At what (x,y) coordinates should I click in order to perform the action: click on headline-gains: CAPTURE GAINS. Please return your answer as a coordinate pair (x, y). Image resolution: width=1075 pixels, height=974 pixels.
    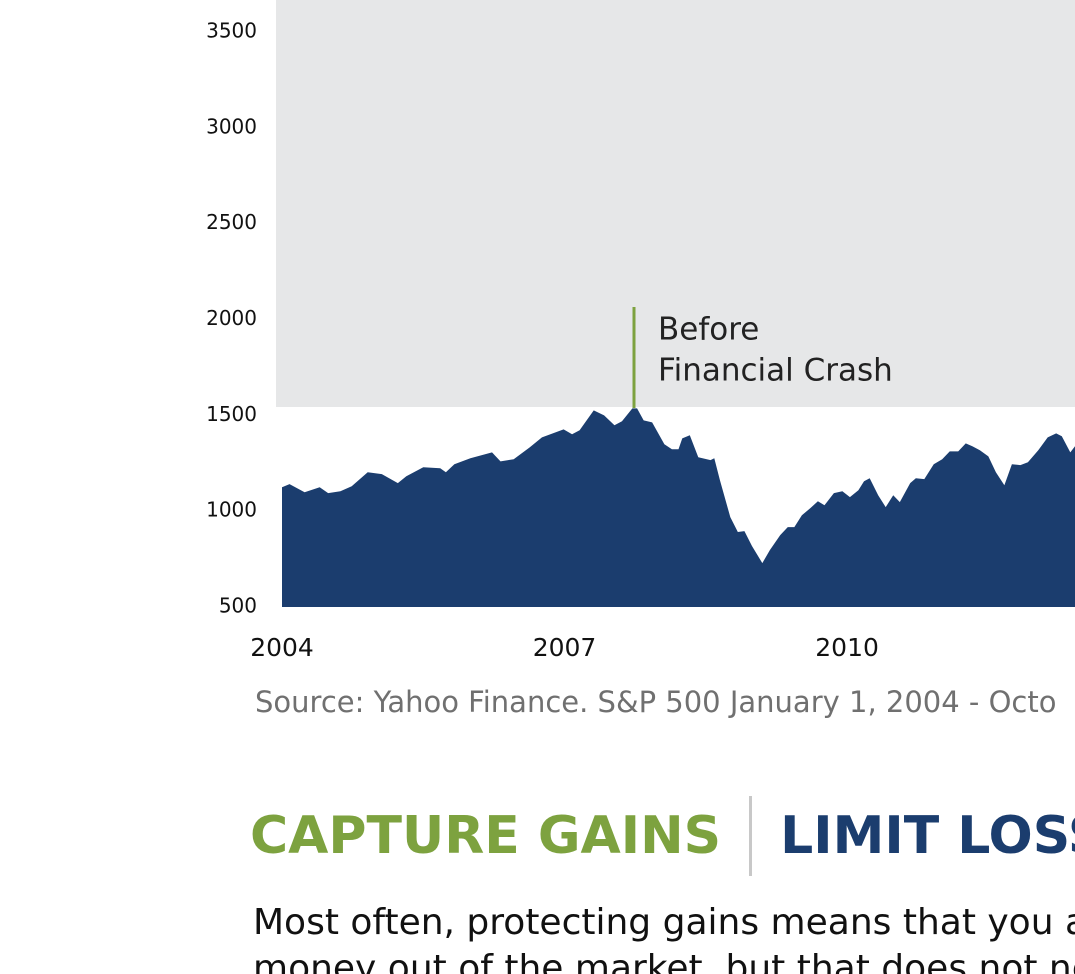
    Looking at the image, I should click on (486, 836).